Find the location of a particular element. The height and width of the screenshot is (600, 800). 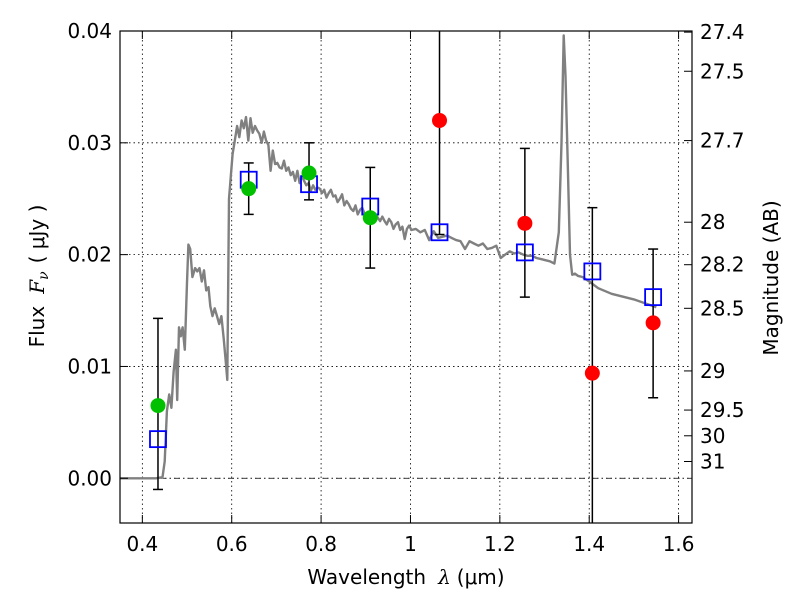

y2-tick-label-9: 31 is located at coordinates (712, 462).